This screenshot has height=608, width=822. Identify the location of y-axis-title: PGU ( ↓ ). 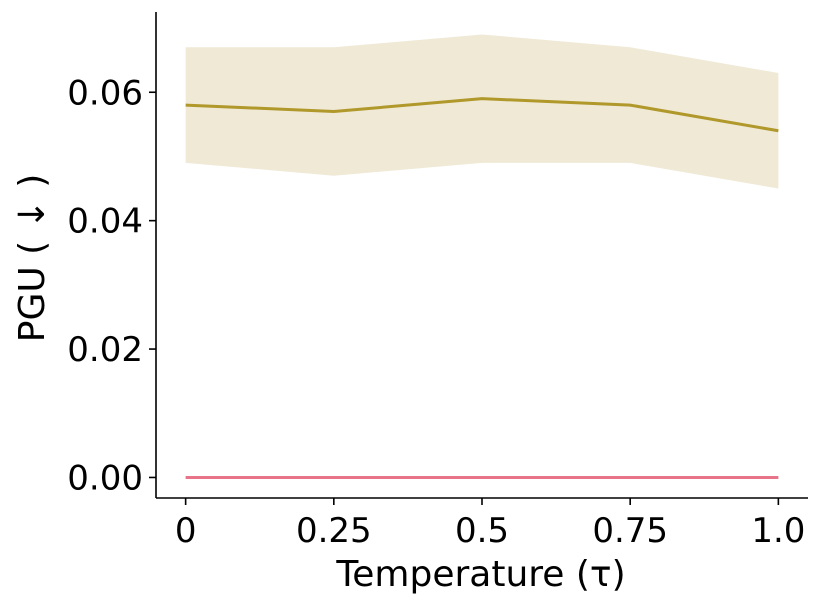
(32, 258).